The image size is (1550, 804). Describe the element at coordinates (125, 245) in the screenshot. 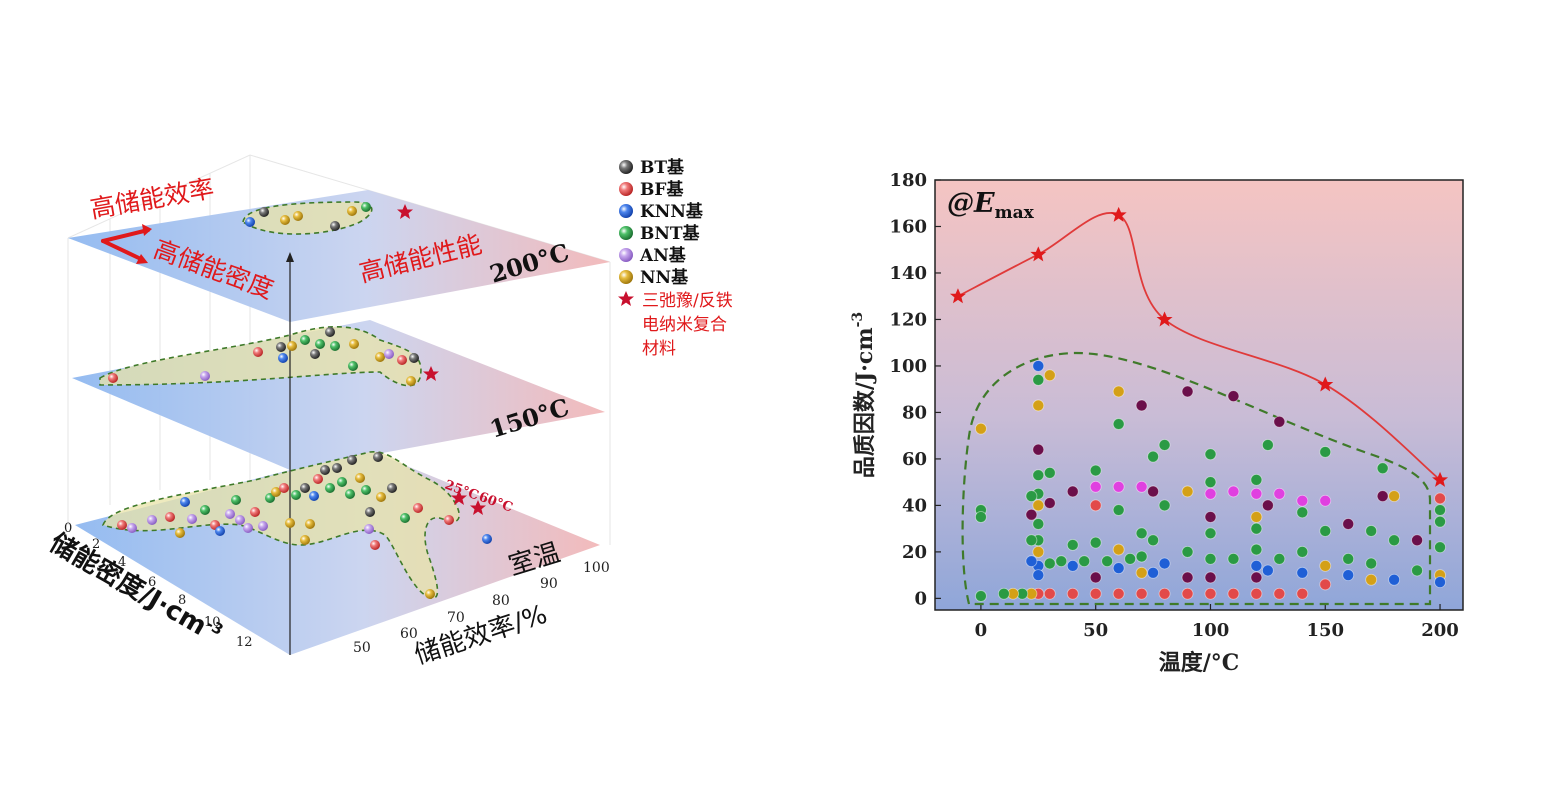

I see `direction-arrows-icon` at that location.